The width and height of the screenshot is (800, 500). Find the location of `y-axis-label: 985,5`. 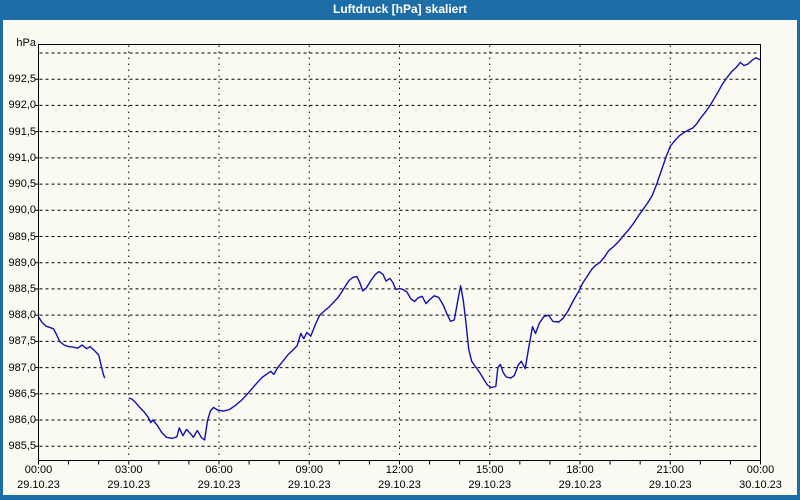

y-axis-label: 985,5 is located at coordinates (22, 446).